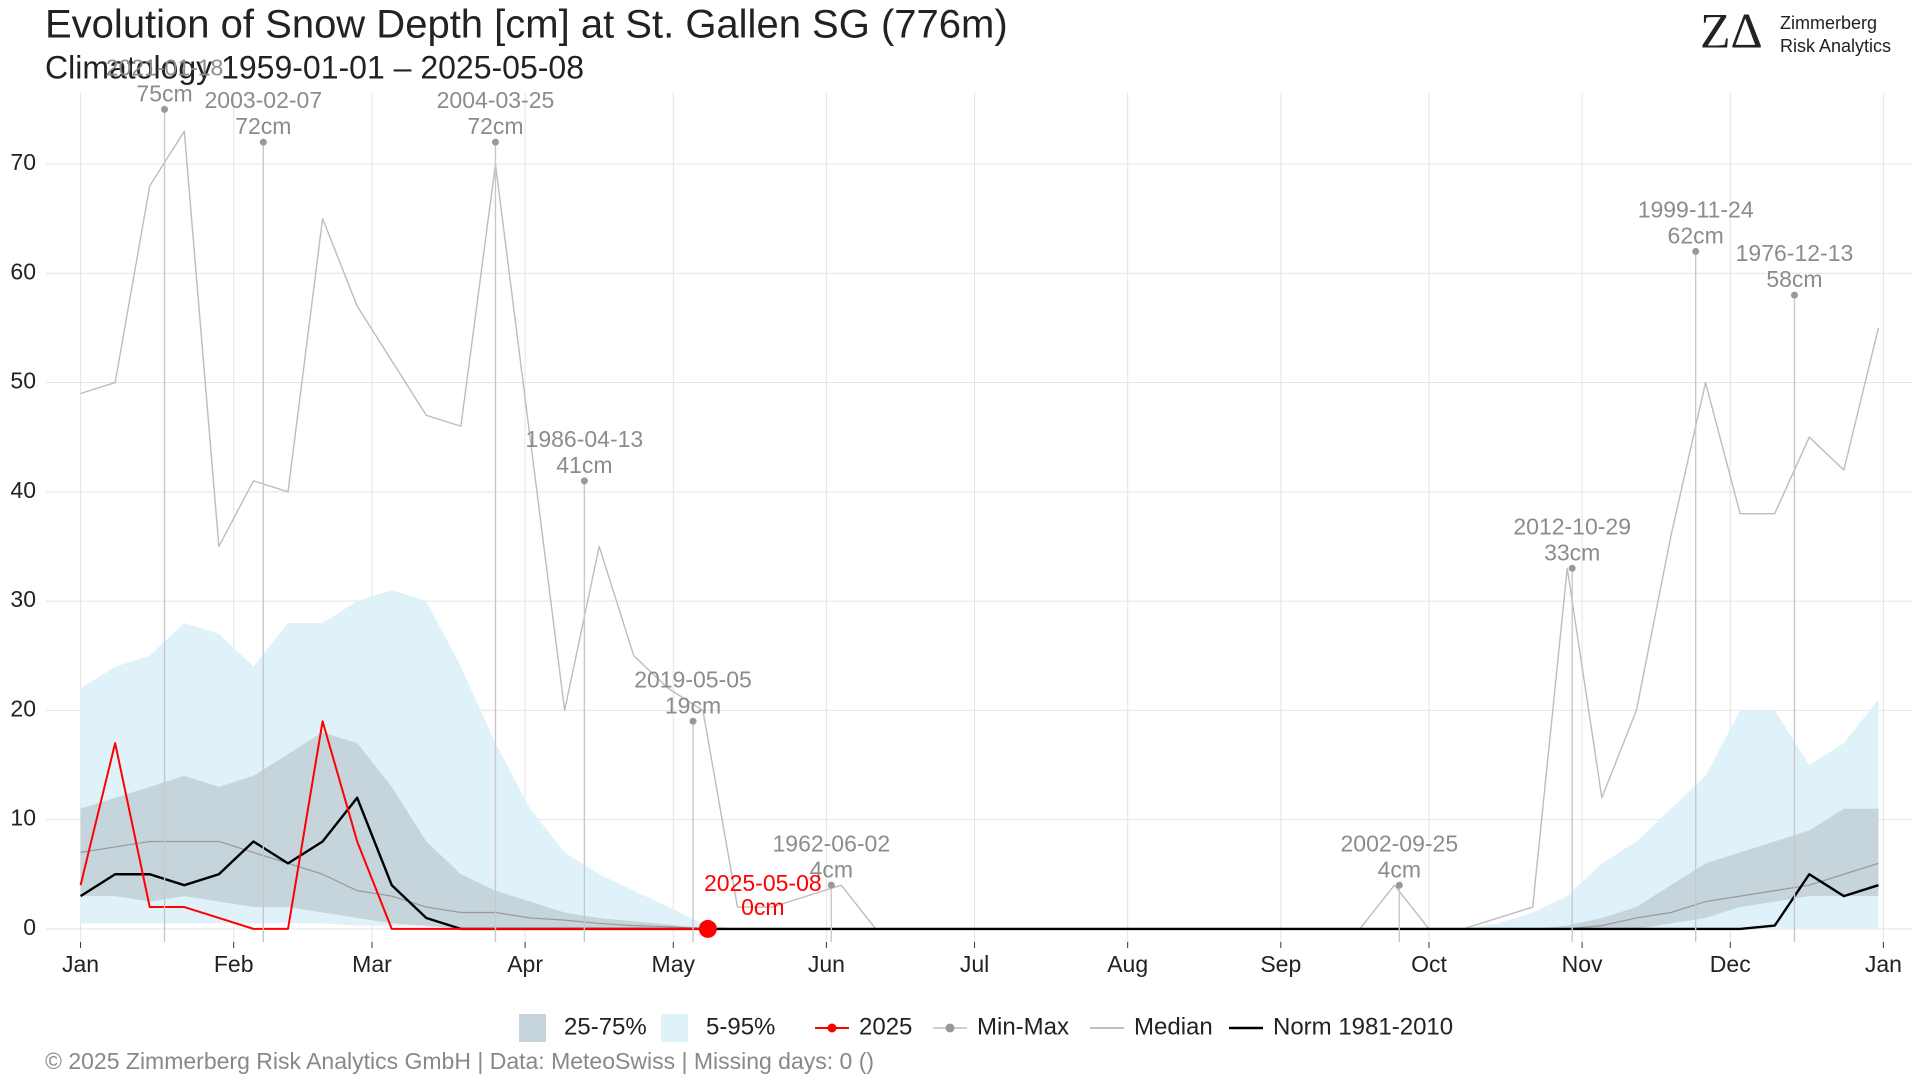 The height and width of the screenshot is (1080, 1920). Describe the element at coordinates (740, 1026) in the screenshot. I see `legend-label: 5-95%` at that location.